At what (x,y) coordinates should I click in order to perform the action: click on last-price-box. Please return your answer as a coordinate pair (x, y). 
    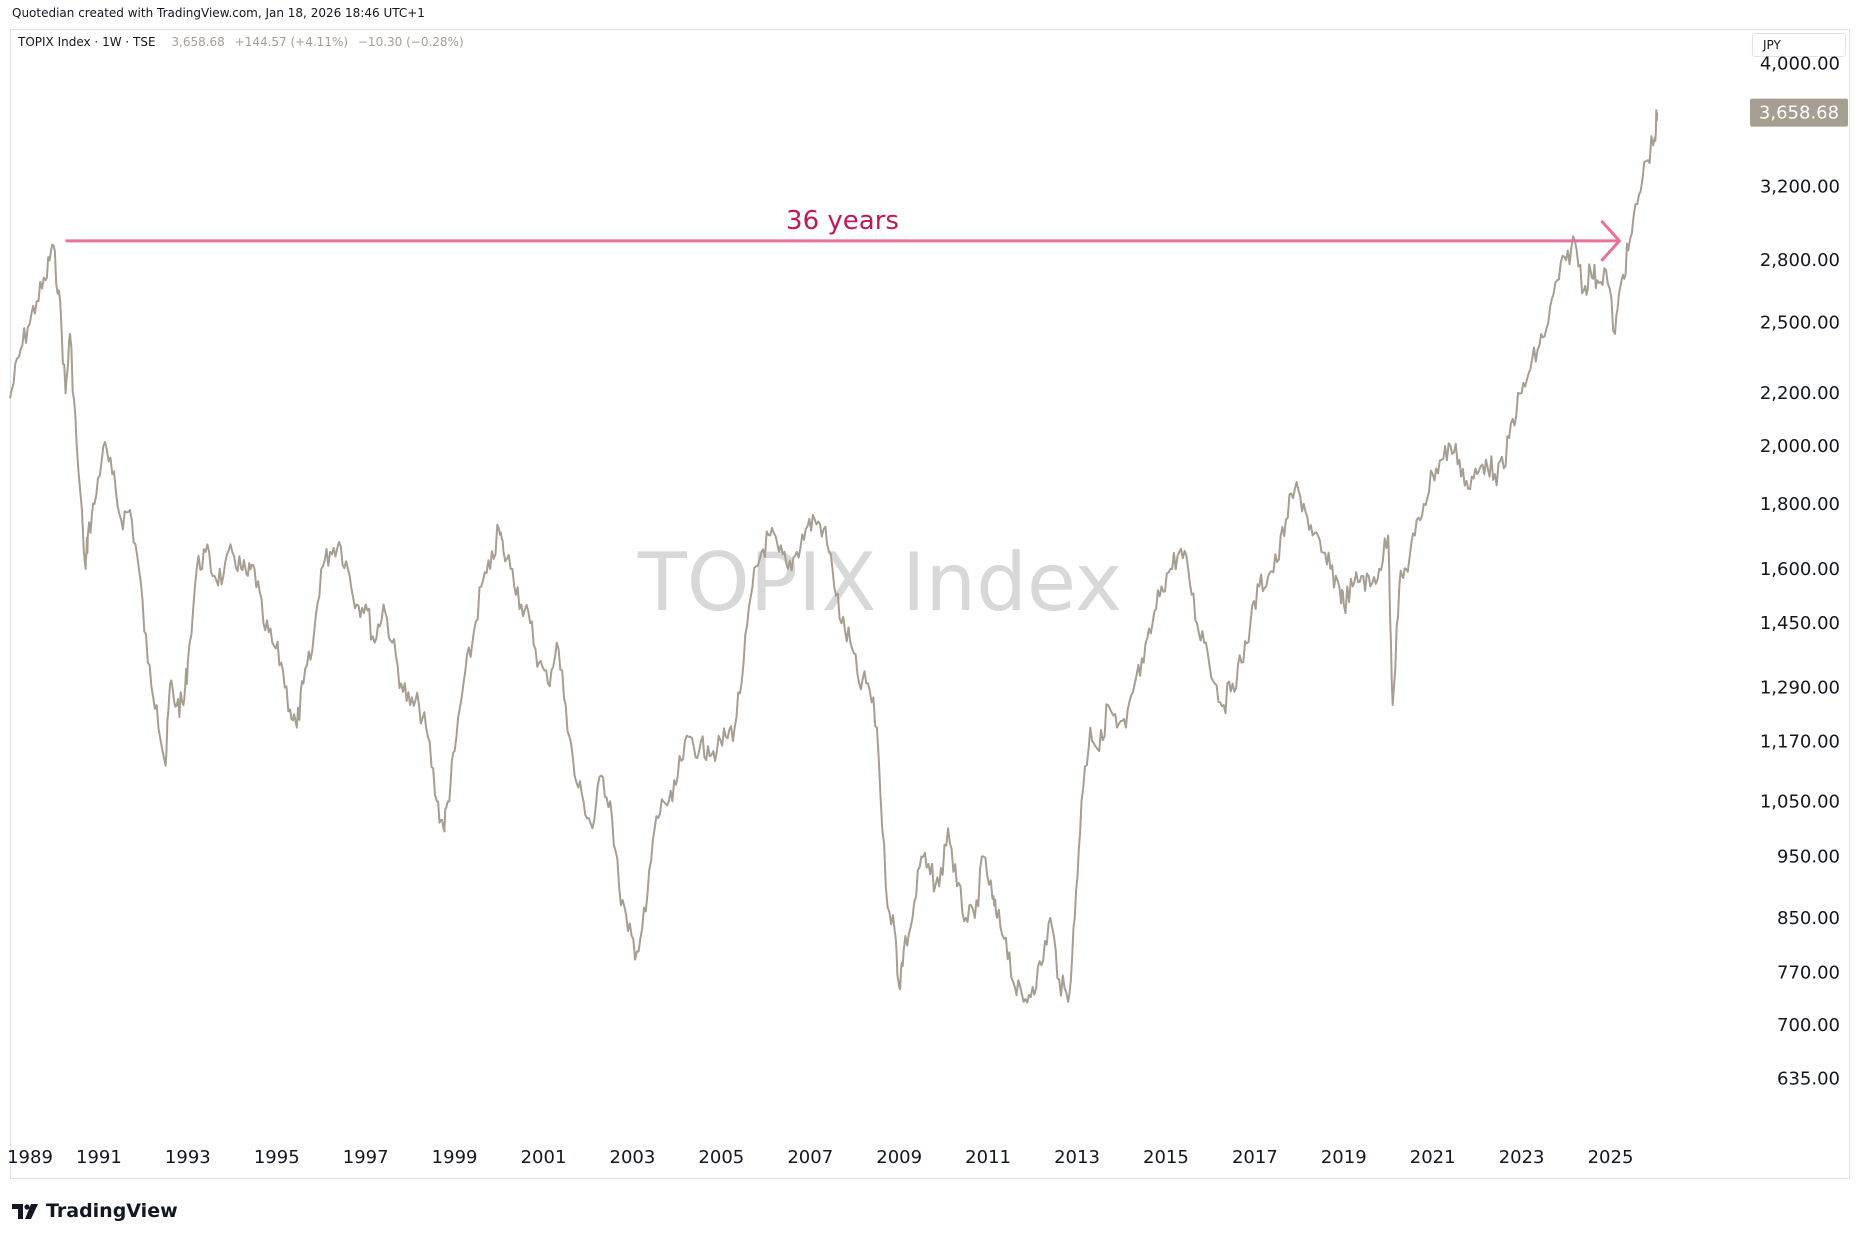
    Looking at the image, I should click on (1799, 112).